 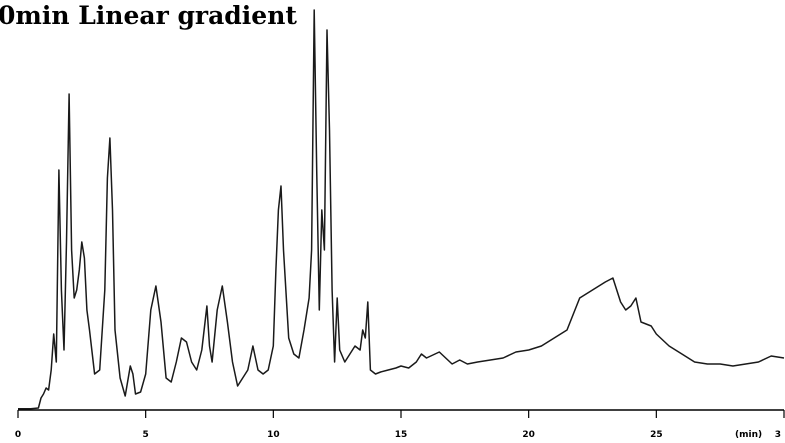 What do you see at coordinates (748, 435) in the screenshot?
I see `x-axis-unit-label: (min)` at bounding box center [748, 435].